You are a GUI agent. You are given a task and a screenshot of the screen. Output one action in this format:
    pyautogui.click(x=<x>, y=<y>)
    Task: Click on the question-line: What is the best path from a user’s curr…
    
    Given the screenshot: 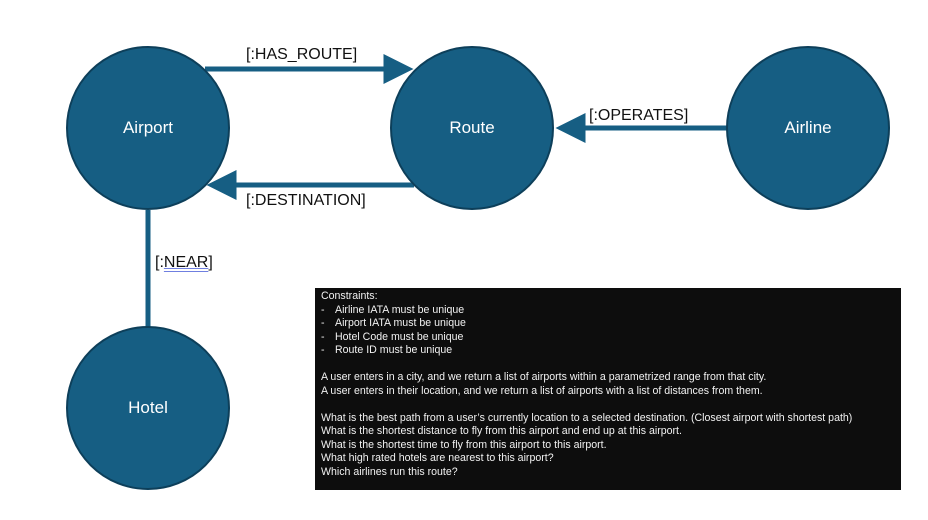 What is the action you would take?
    pyautogui.click(x=587, y=417)
    